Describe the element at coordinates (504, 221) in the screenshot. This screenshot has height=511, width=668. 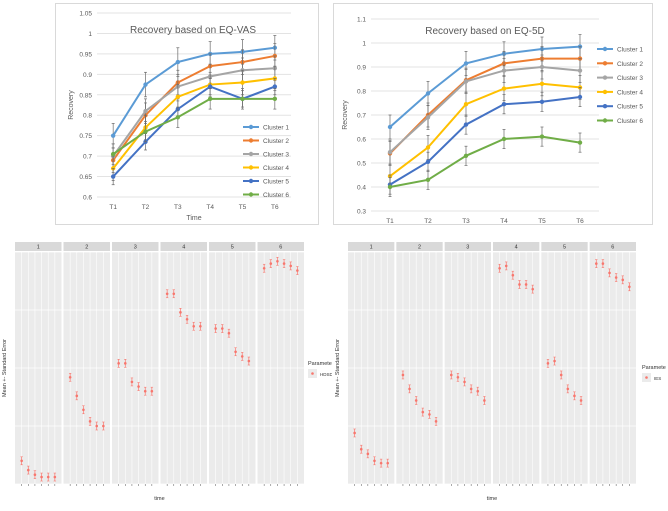
I see `x-tick-label: T4` at that location.